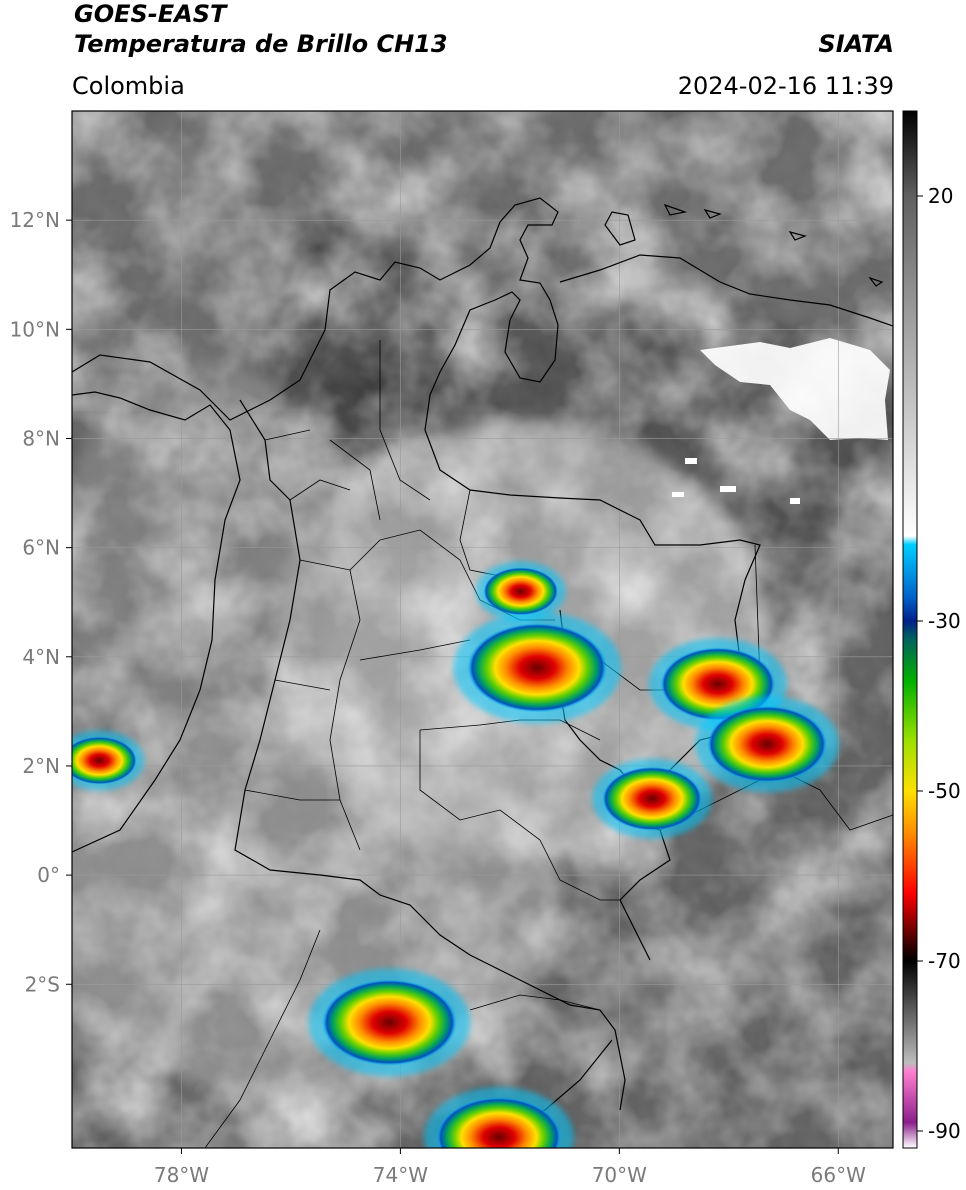 The height and width of the screenshot is (1190, 966). What do you see at coordinates (35, 220) in the screenshot?
I see `y-tick-label: 12°N` at bounding box center [35, 220].